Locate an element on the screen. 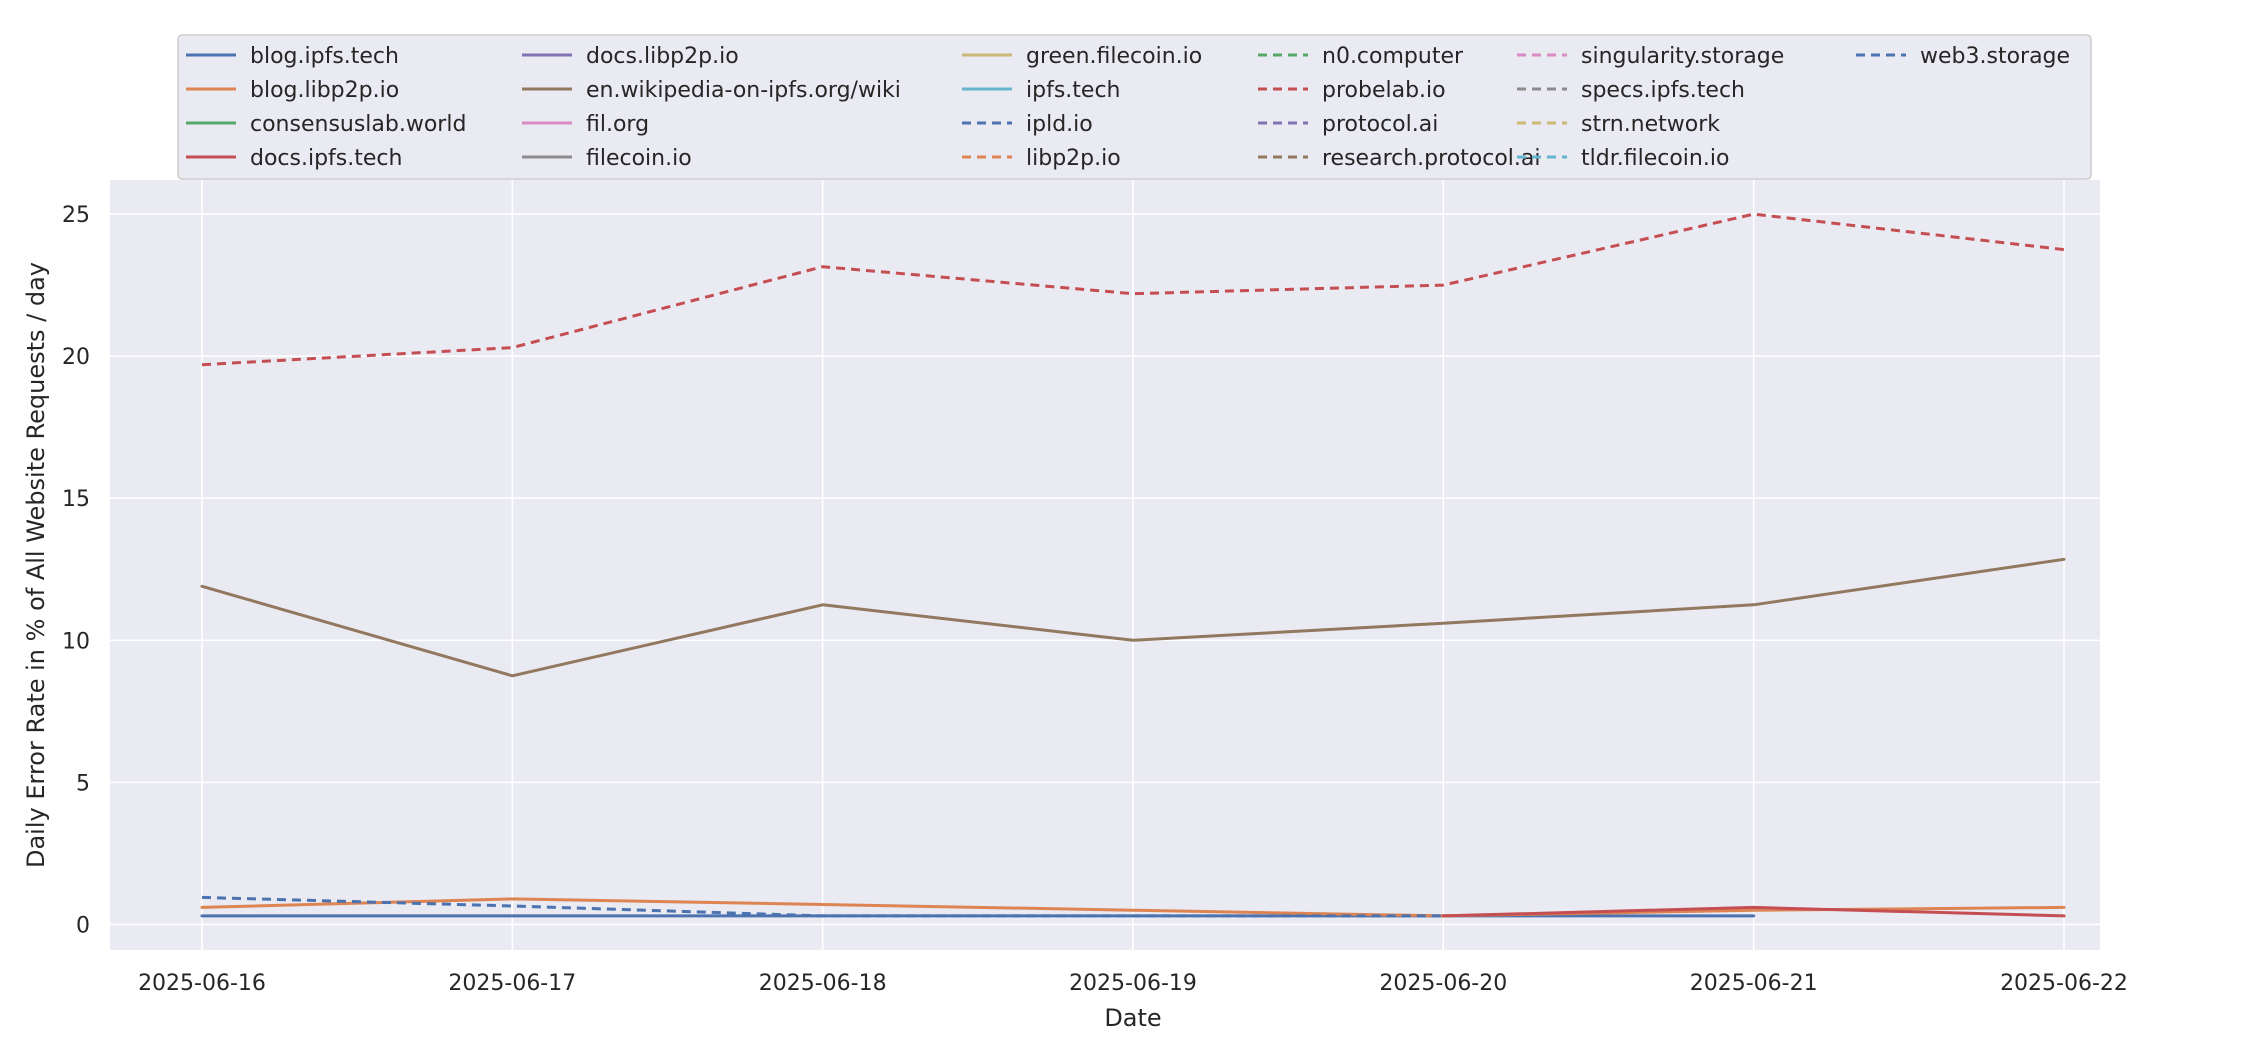 This screenshot has height=1050, width=2250. legend-label: filecoin.io is located at coordinates (639, 158).